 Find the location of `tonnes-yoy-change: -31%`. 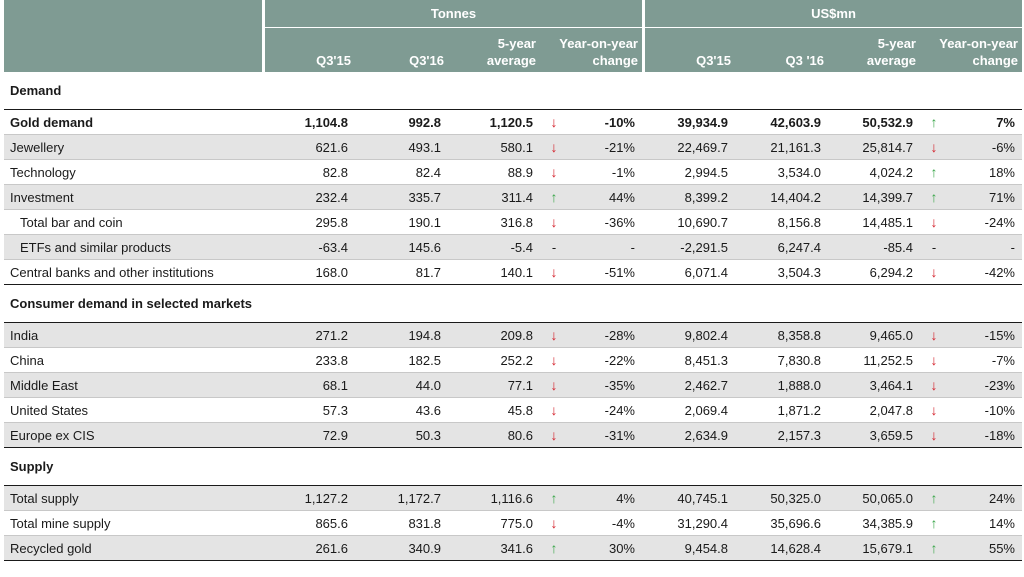

tonnes-yoy-change: -31% is located at coordinates (619, 435).